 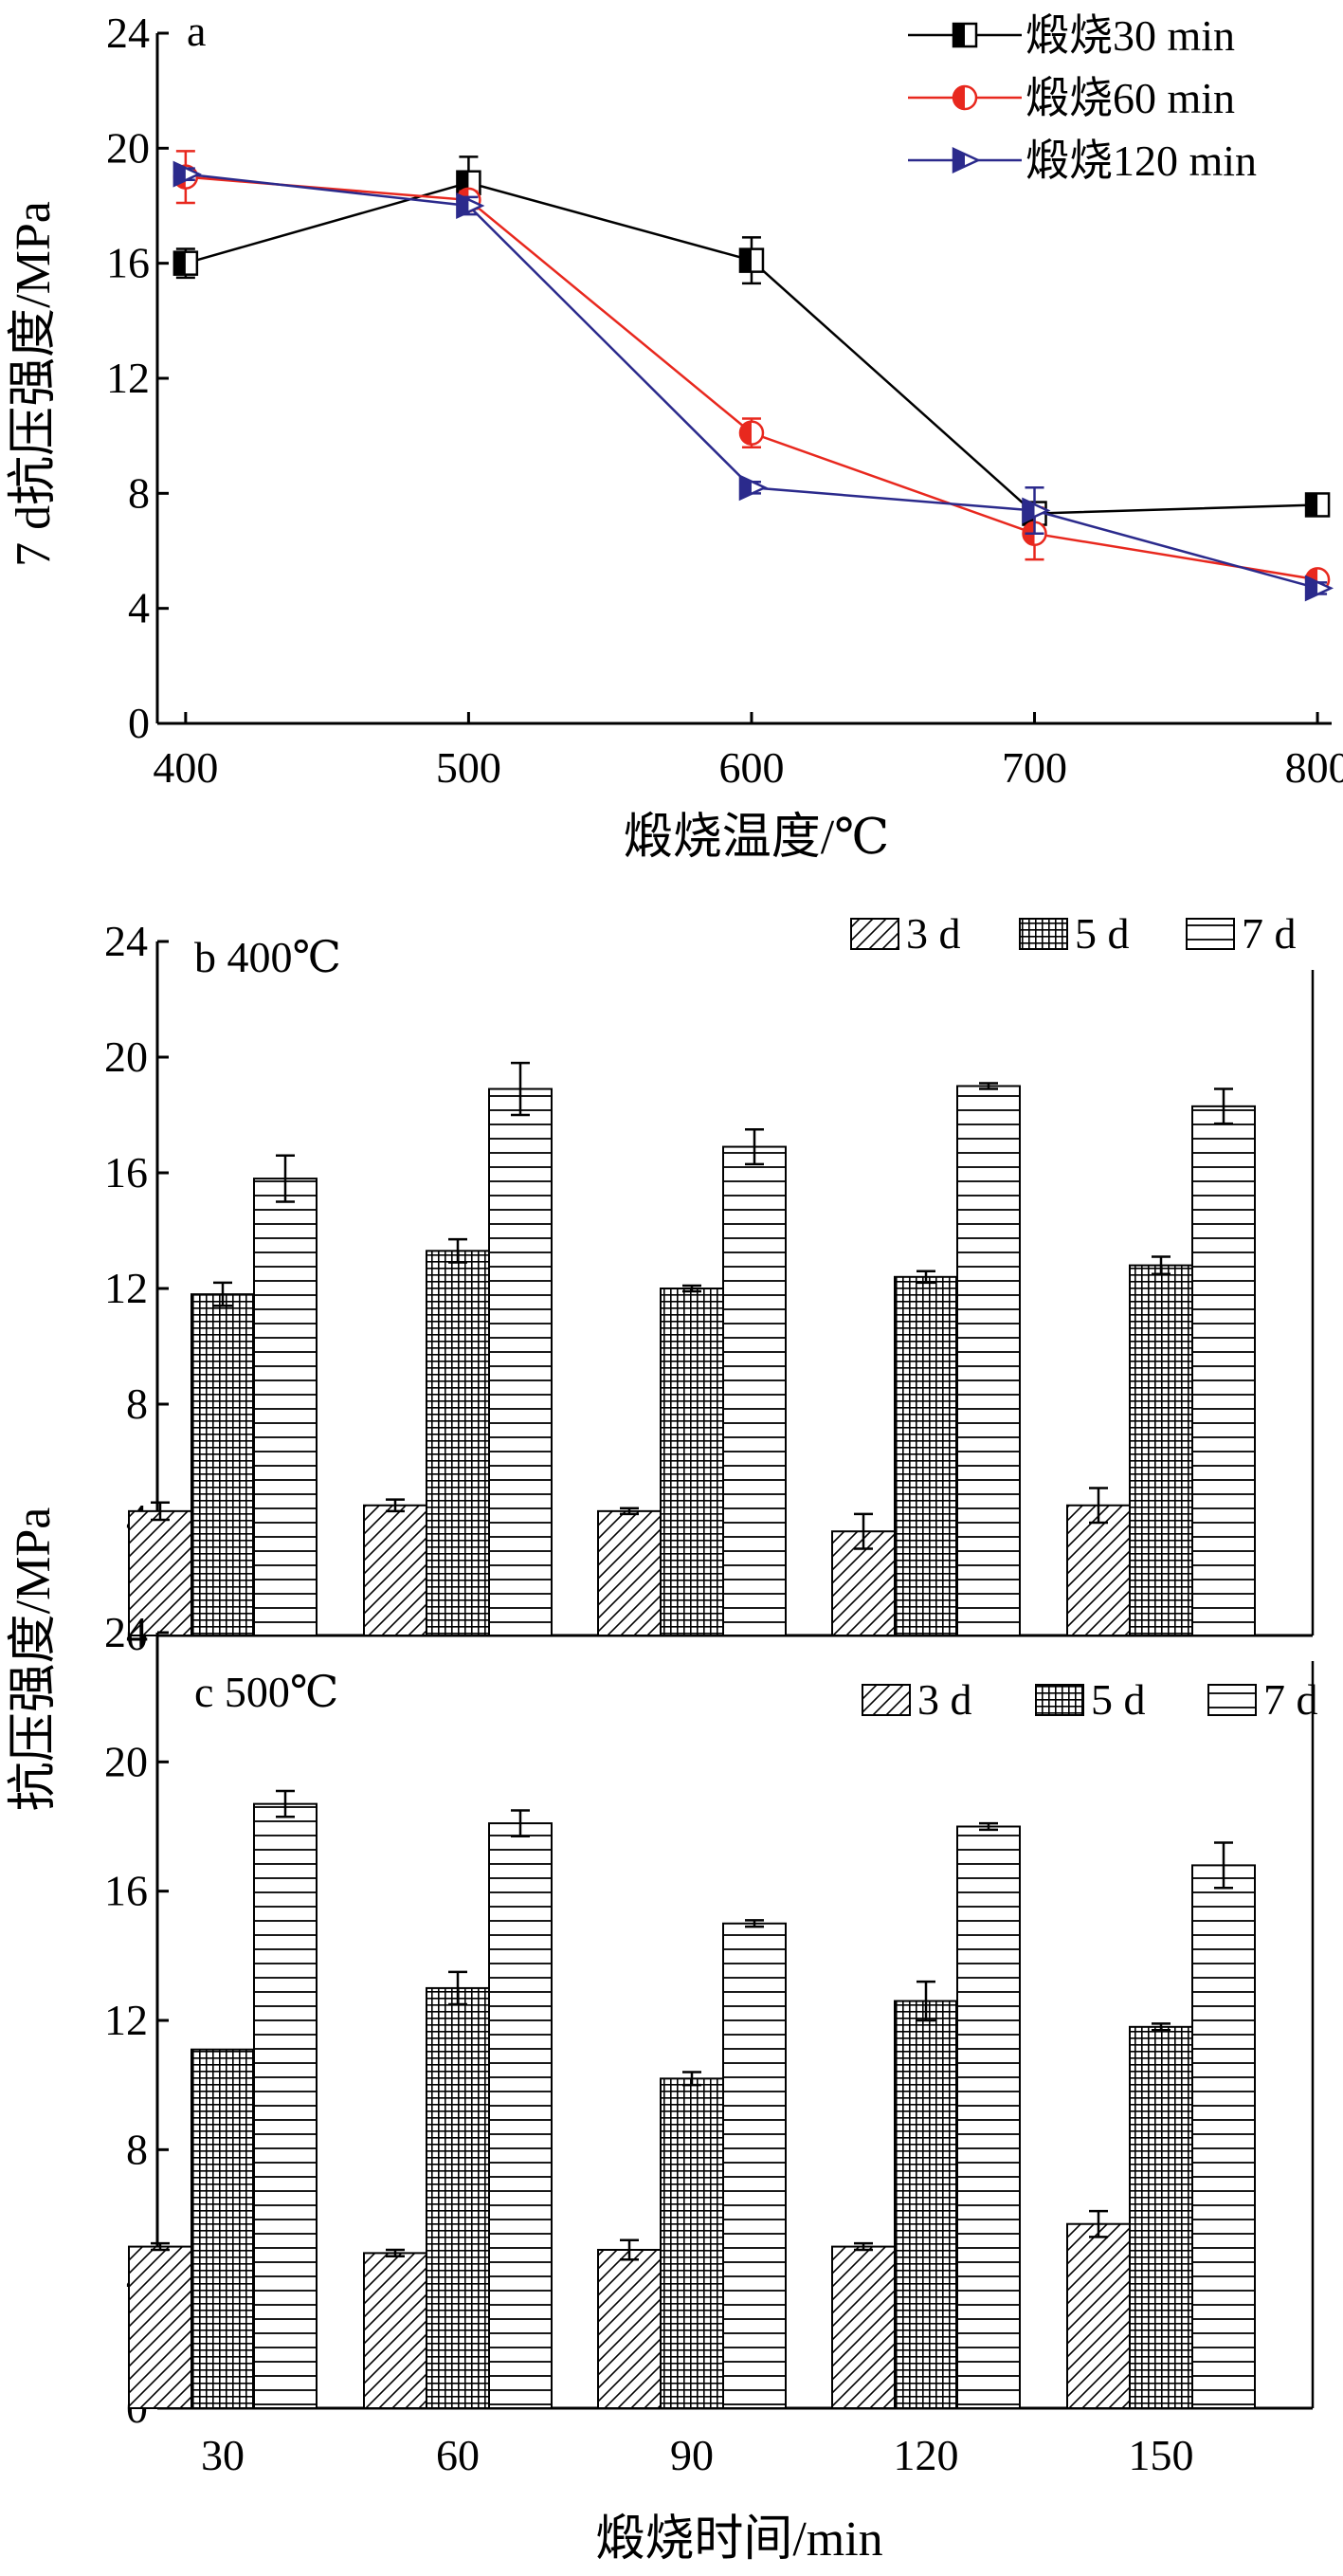 What do you see at coordinates (126, 1172) in the screenshot?
I see `panel-b-y-tick-label: 16` at bounding box center [126, 1172].